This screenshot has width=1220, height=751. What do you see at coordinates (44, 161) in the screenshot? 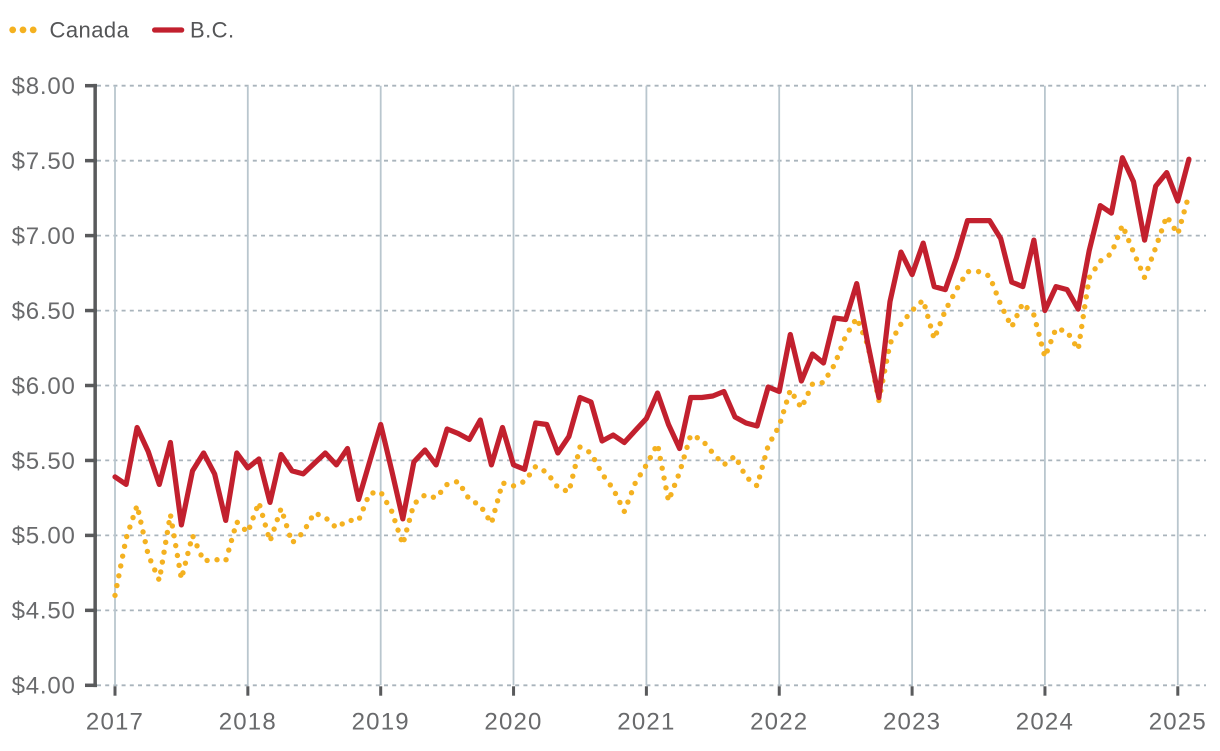
I see `svg-text: $7.50` at bounding box center [44, 161].